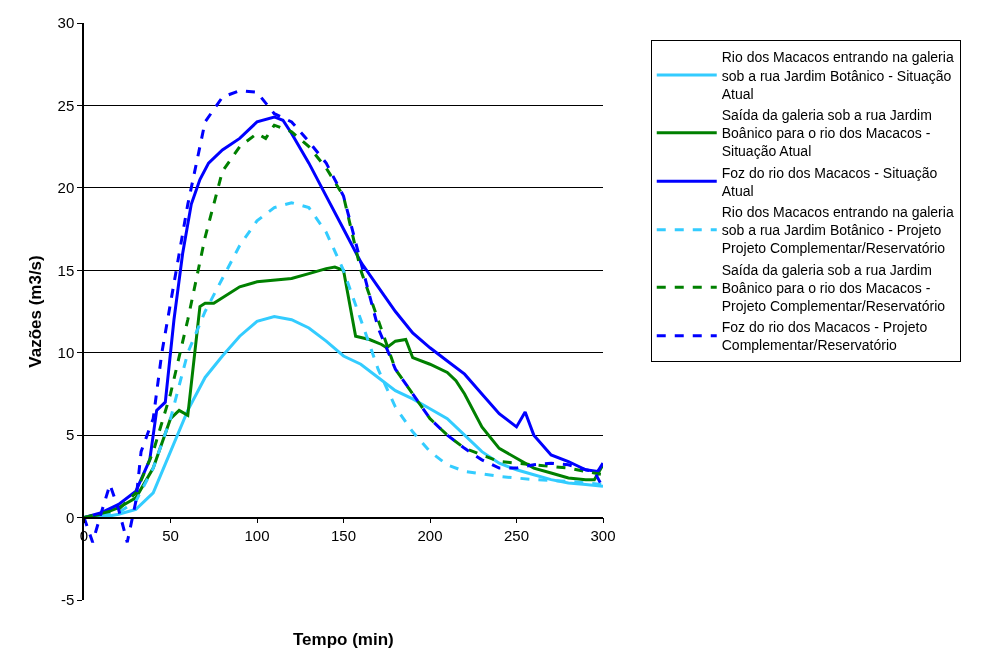 The width and height of the screenshot is (1008, 651). What do you see at coordinates (833, 287) in the screenshot?
I see `legend-label: Saída da galeria sob a rua Jardim Boânico para o rio dos Macacos - Projeto Complementar/Reservatório` at bounding box center [833, 287].